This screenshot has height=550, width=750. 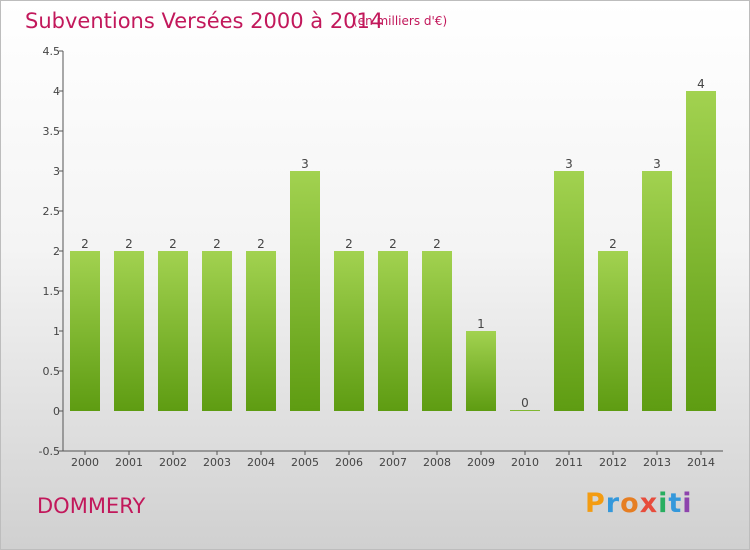 What do you see at coordinates (261, 462) in the screenshot?
I see `x-tick-label: 2004` at bounding box center [261, 462].